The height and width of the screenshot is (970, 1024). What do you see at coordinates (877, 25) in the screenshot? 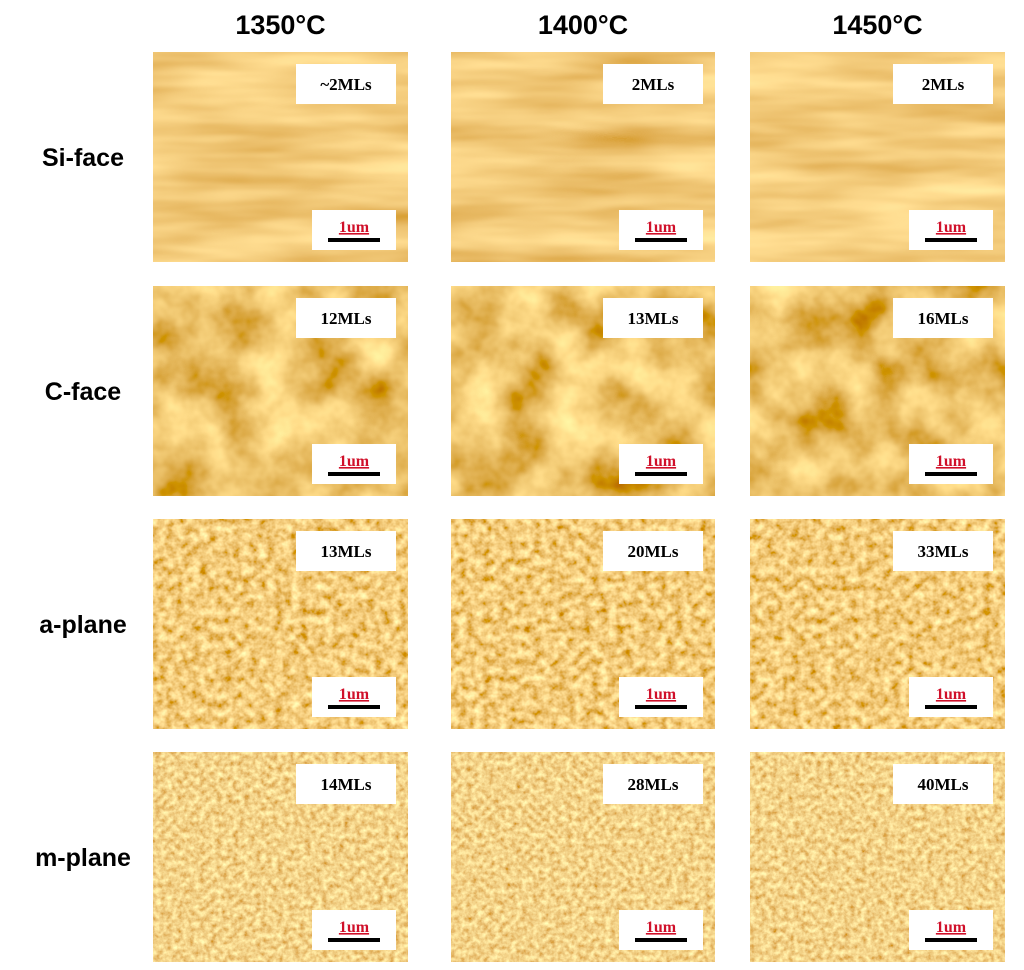
I see `column-header: 1450°C` at bounding box center [877, 25].